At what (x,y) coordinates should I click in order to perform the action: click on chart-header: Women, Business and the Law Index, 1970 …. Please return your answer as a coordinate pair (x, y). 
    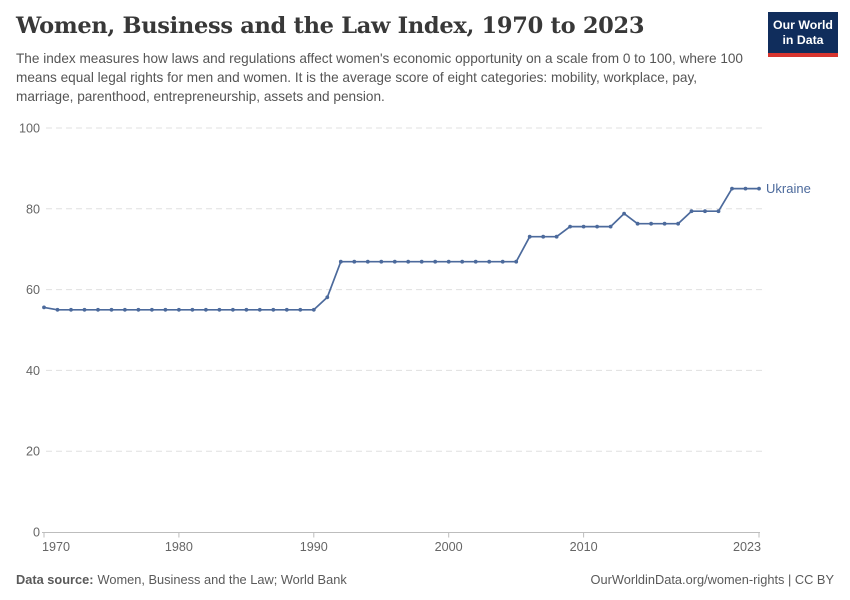
    Looking at the image, I should click on (388, 59).